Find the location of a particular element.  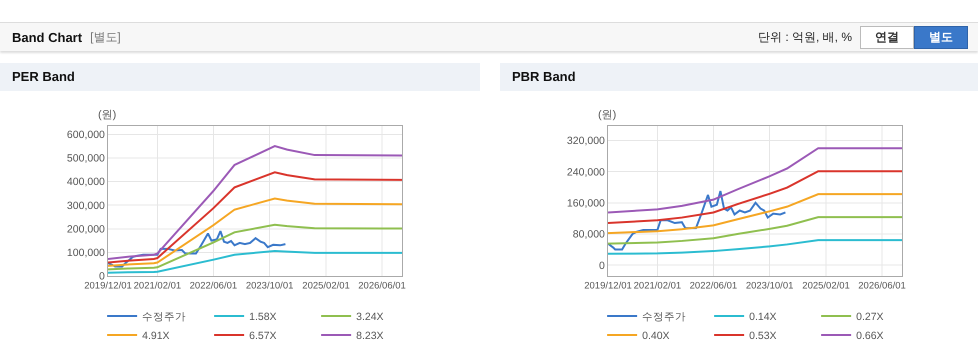

legend-label: 3.24X is located at coordinates (370, 317).